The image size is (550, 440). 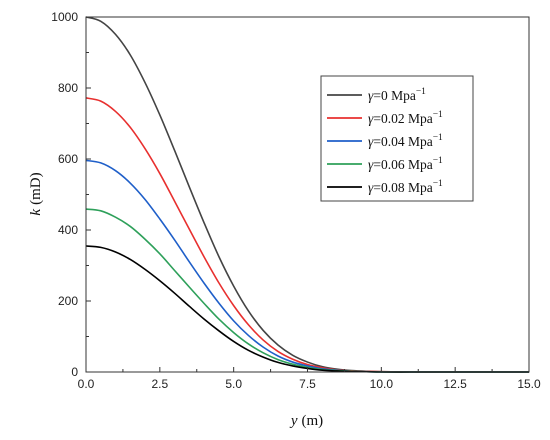 I want to click on x-axis-symbol: y, so click(x=293, y=421).